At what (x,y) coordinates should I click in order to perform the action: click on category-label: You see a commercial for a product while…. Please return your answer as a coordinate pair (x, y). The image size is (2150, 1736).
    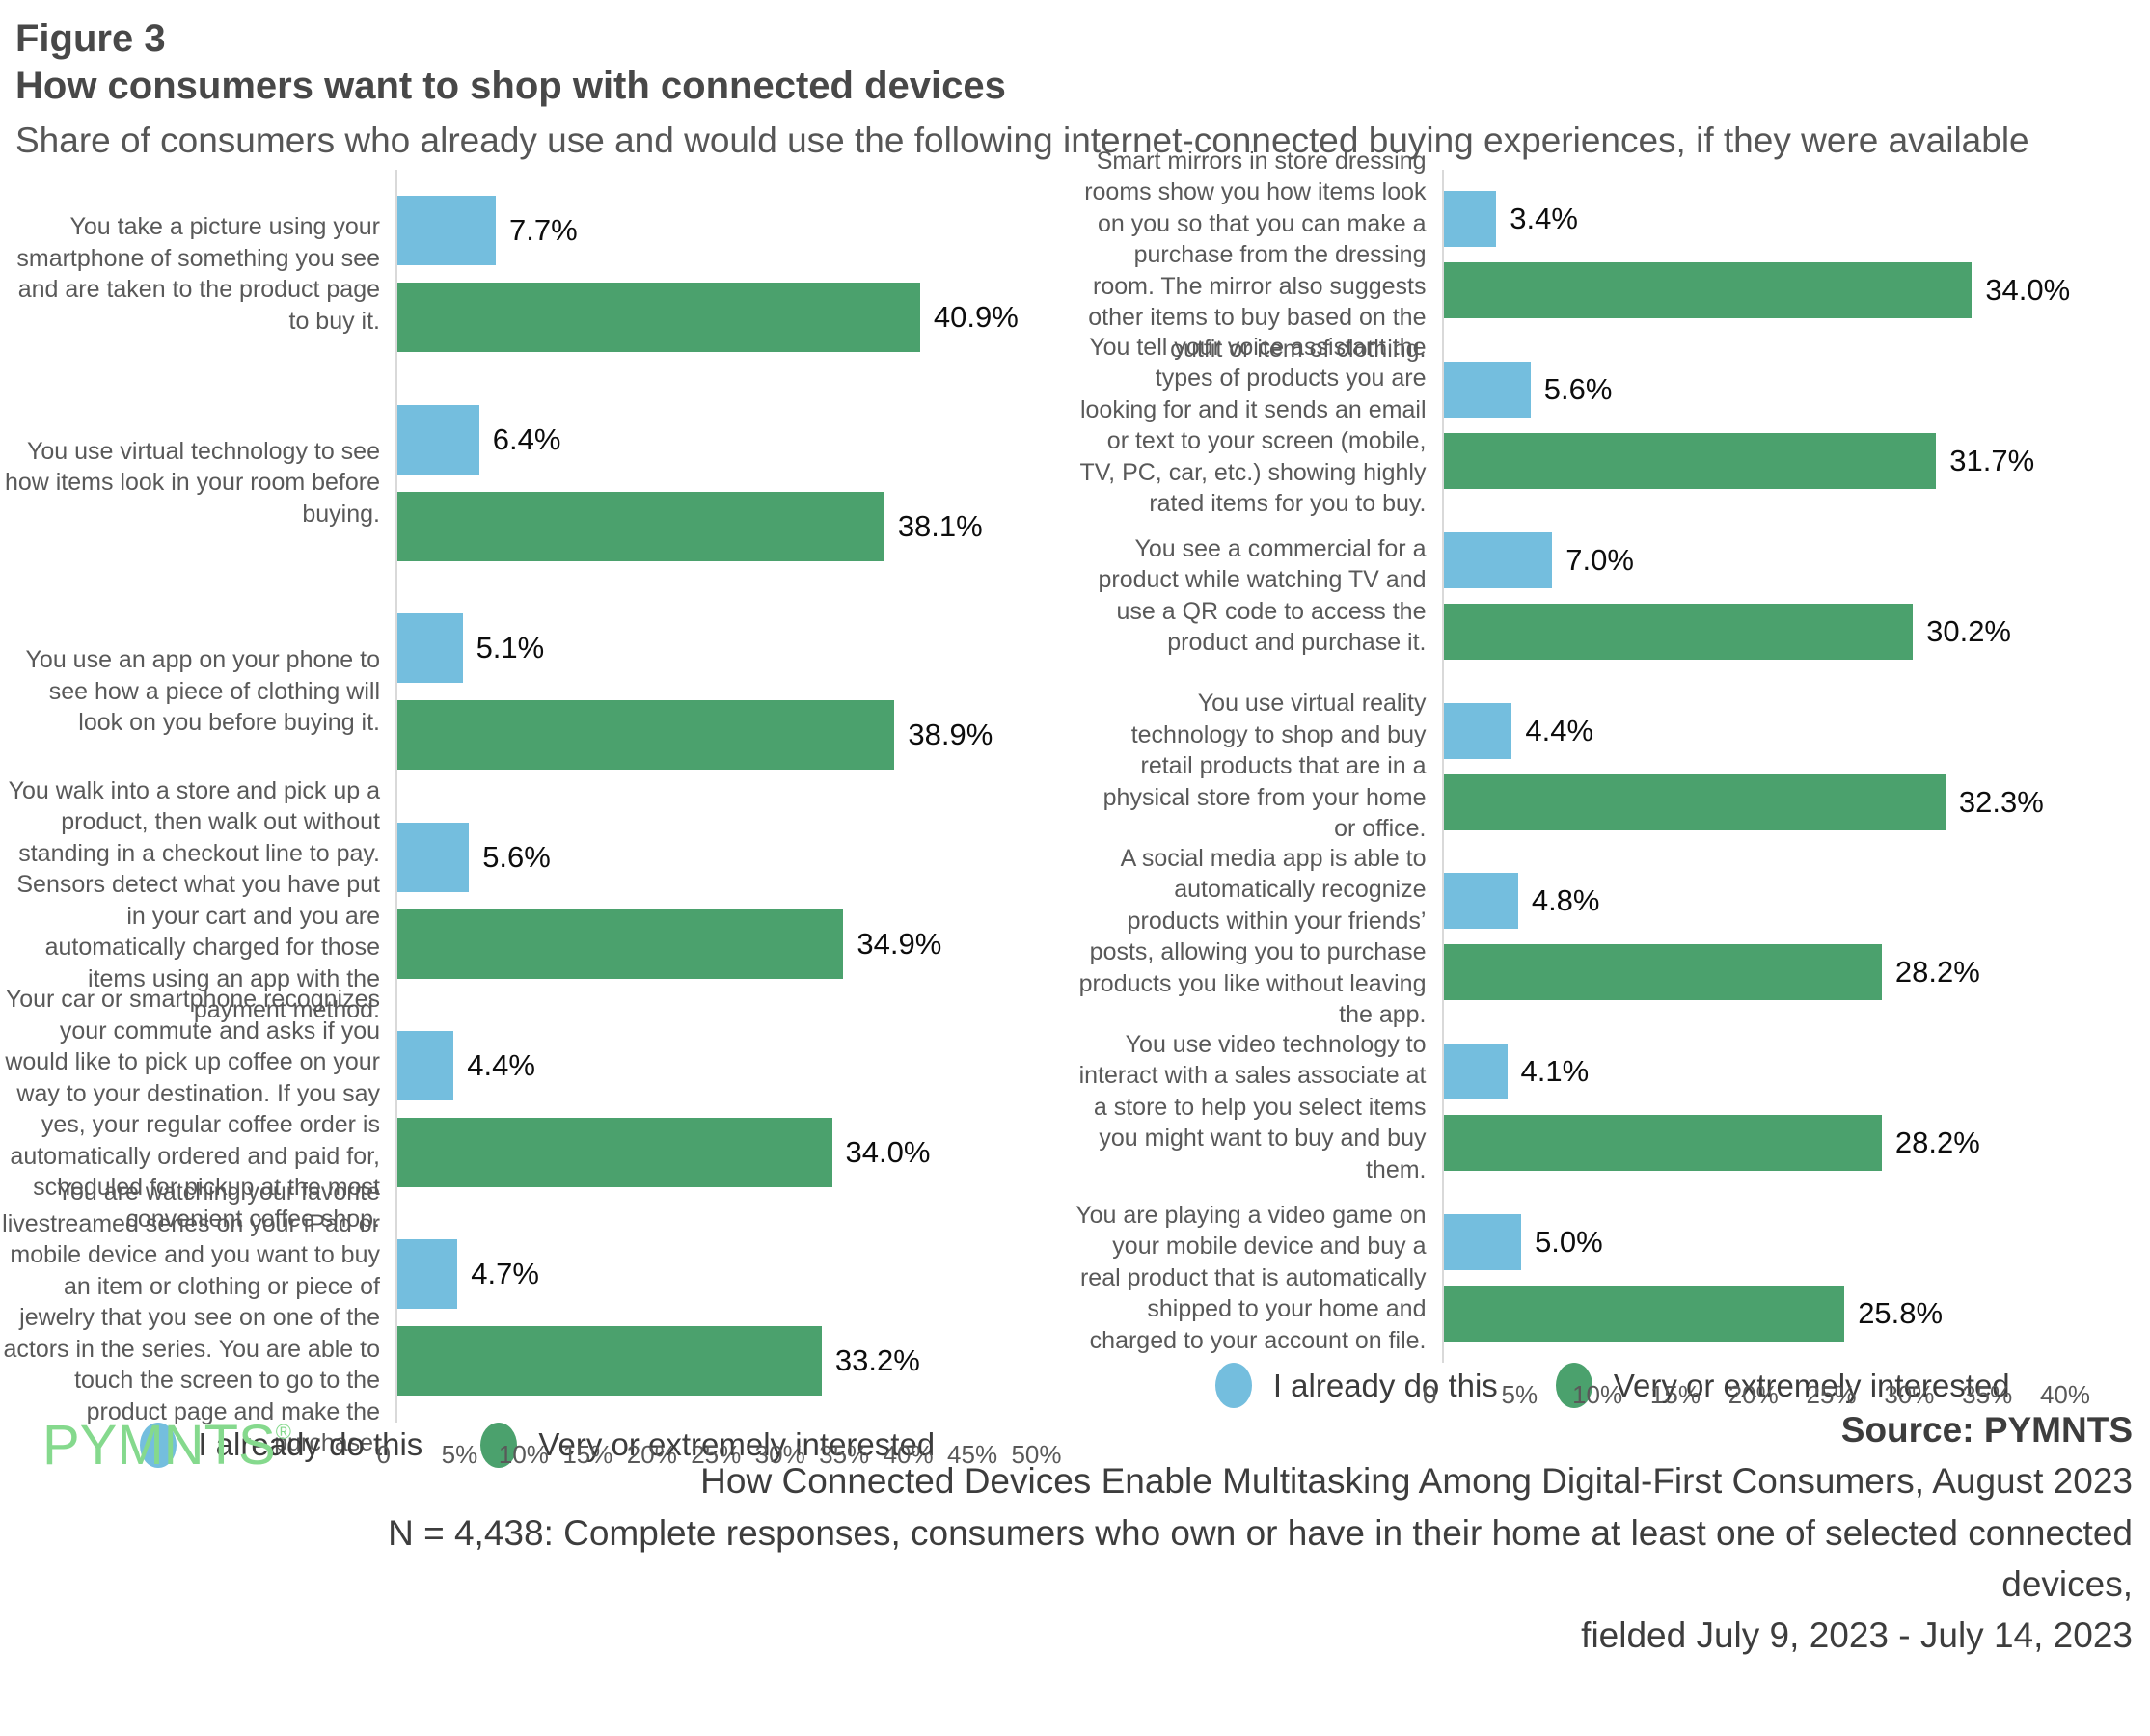
    Looking at the image, I should click on (1262, 595).